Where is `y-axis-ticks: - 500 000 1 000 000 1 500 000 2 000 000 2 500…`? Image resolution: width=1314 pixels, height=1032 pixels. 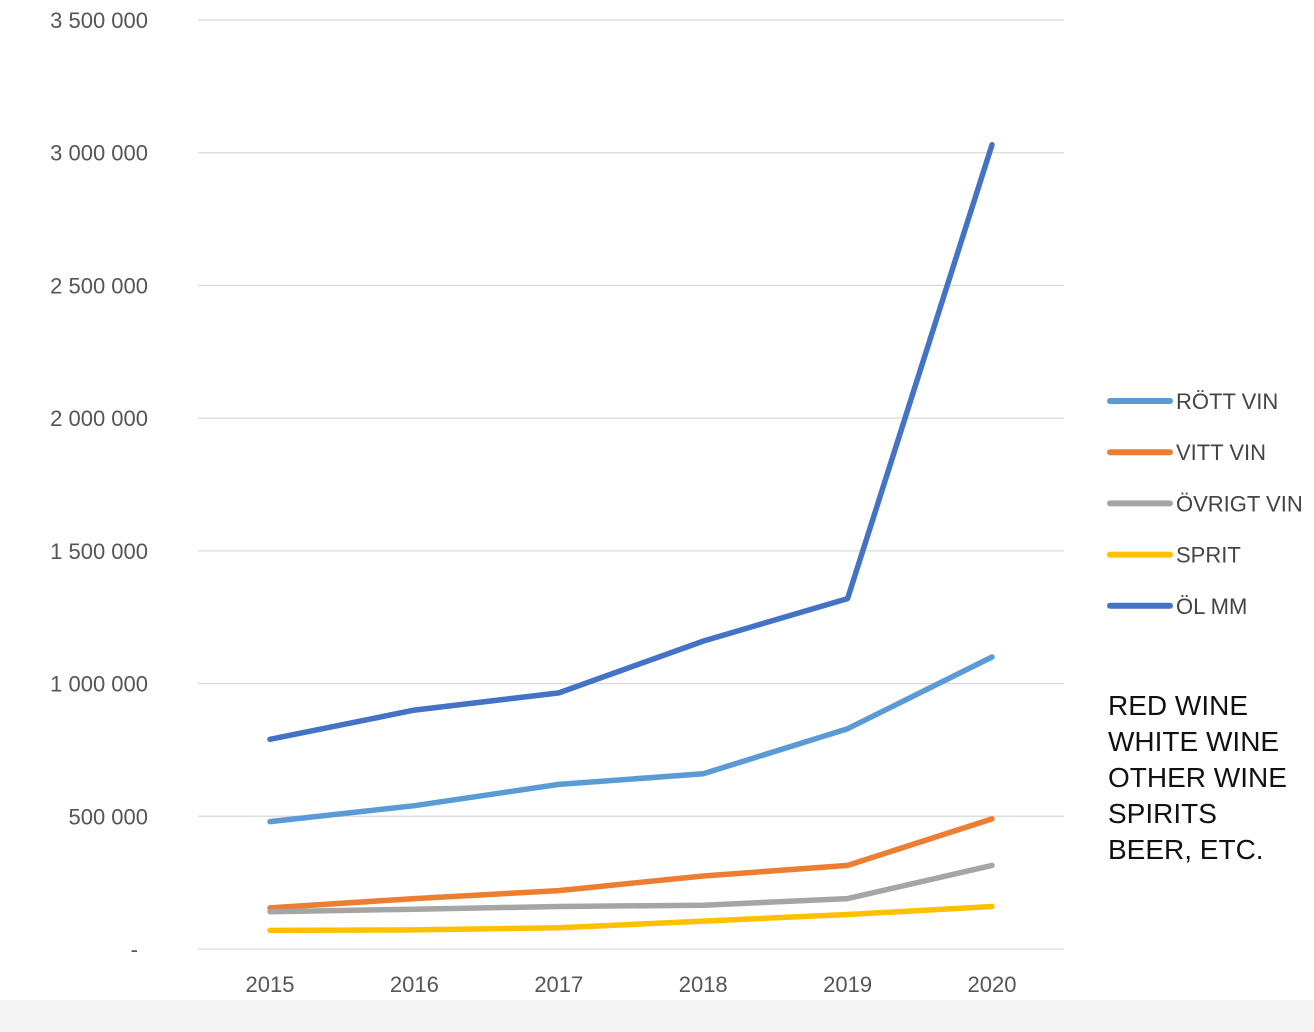
y-axis-ticks: - 500 000 1 000 000 1 500 000 2 000 000 2 500… is located at coordinates (99, 485).